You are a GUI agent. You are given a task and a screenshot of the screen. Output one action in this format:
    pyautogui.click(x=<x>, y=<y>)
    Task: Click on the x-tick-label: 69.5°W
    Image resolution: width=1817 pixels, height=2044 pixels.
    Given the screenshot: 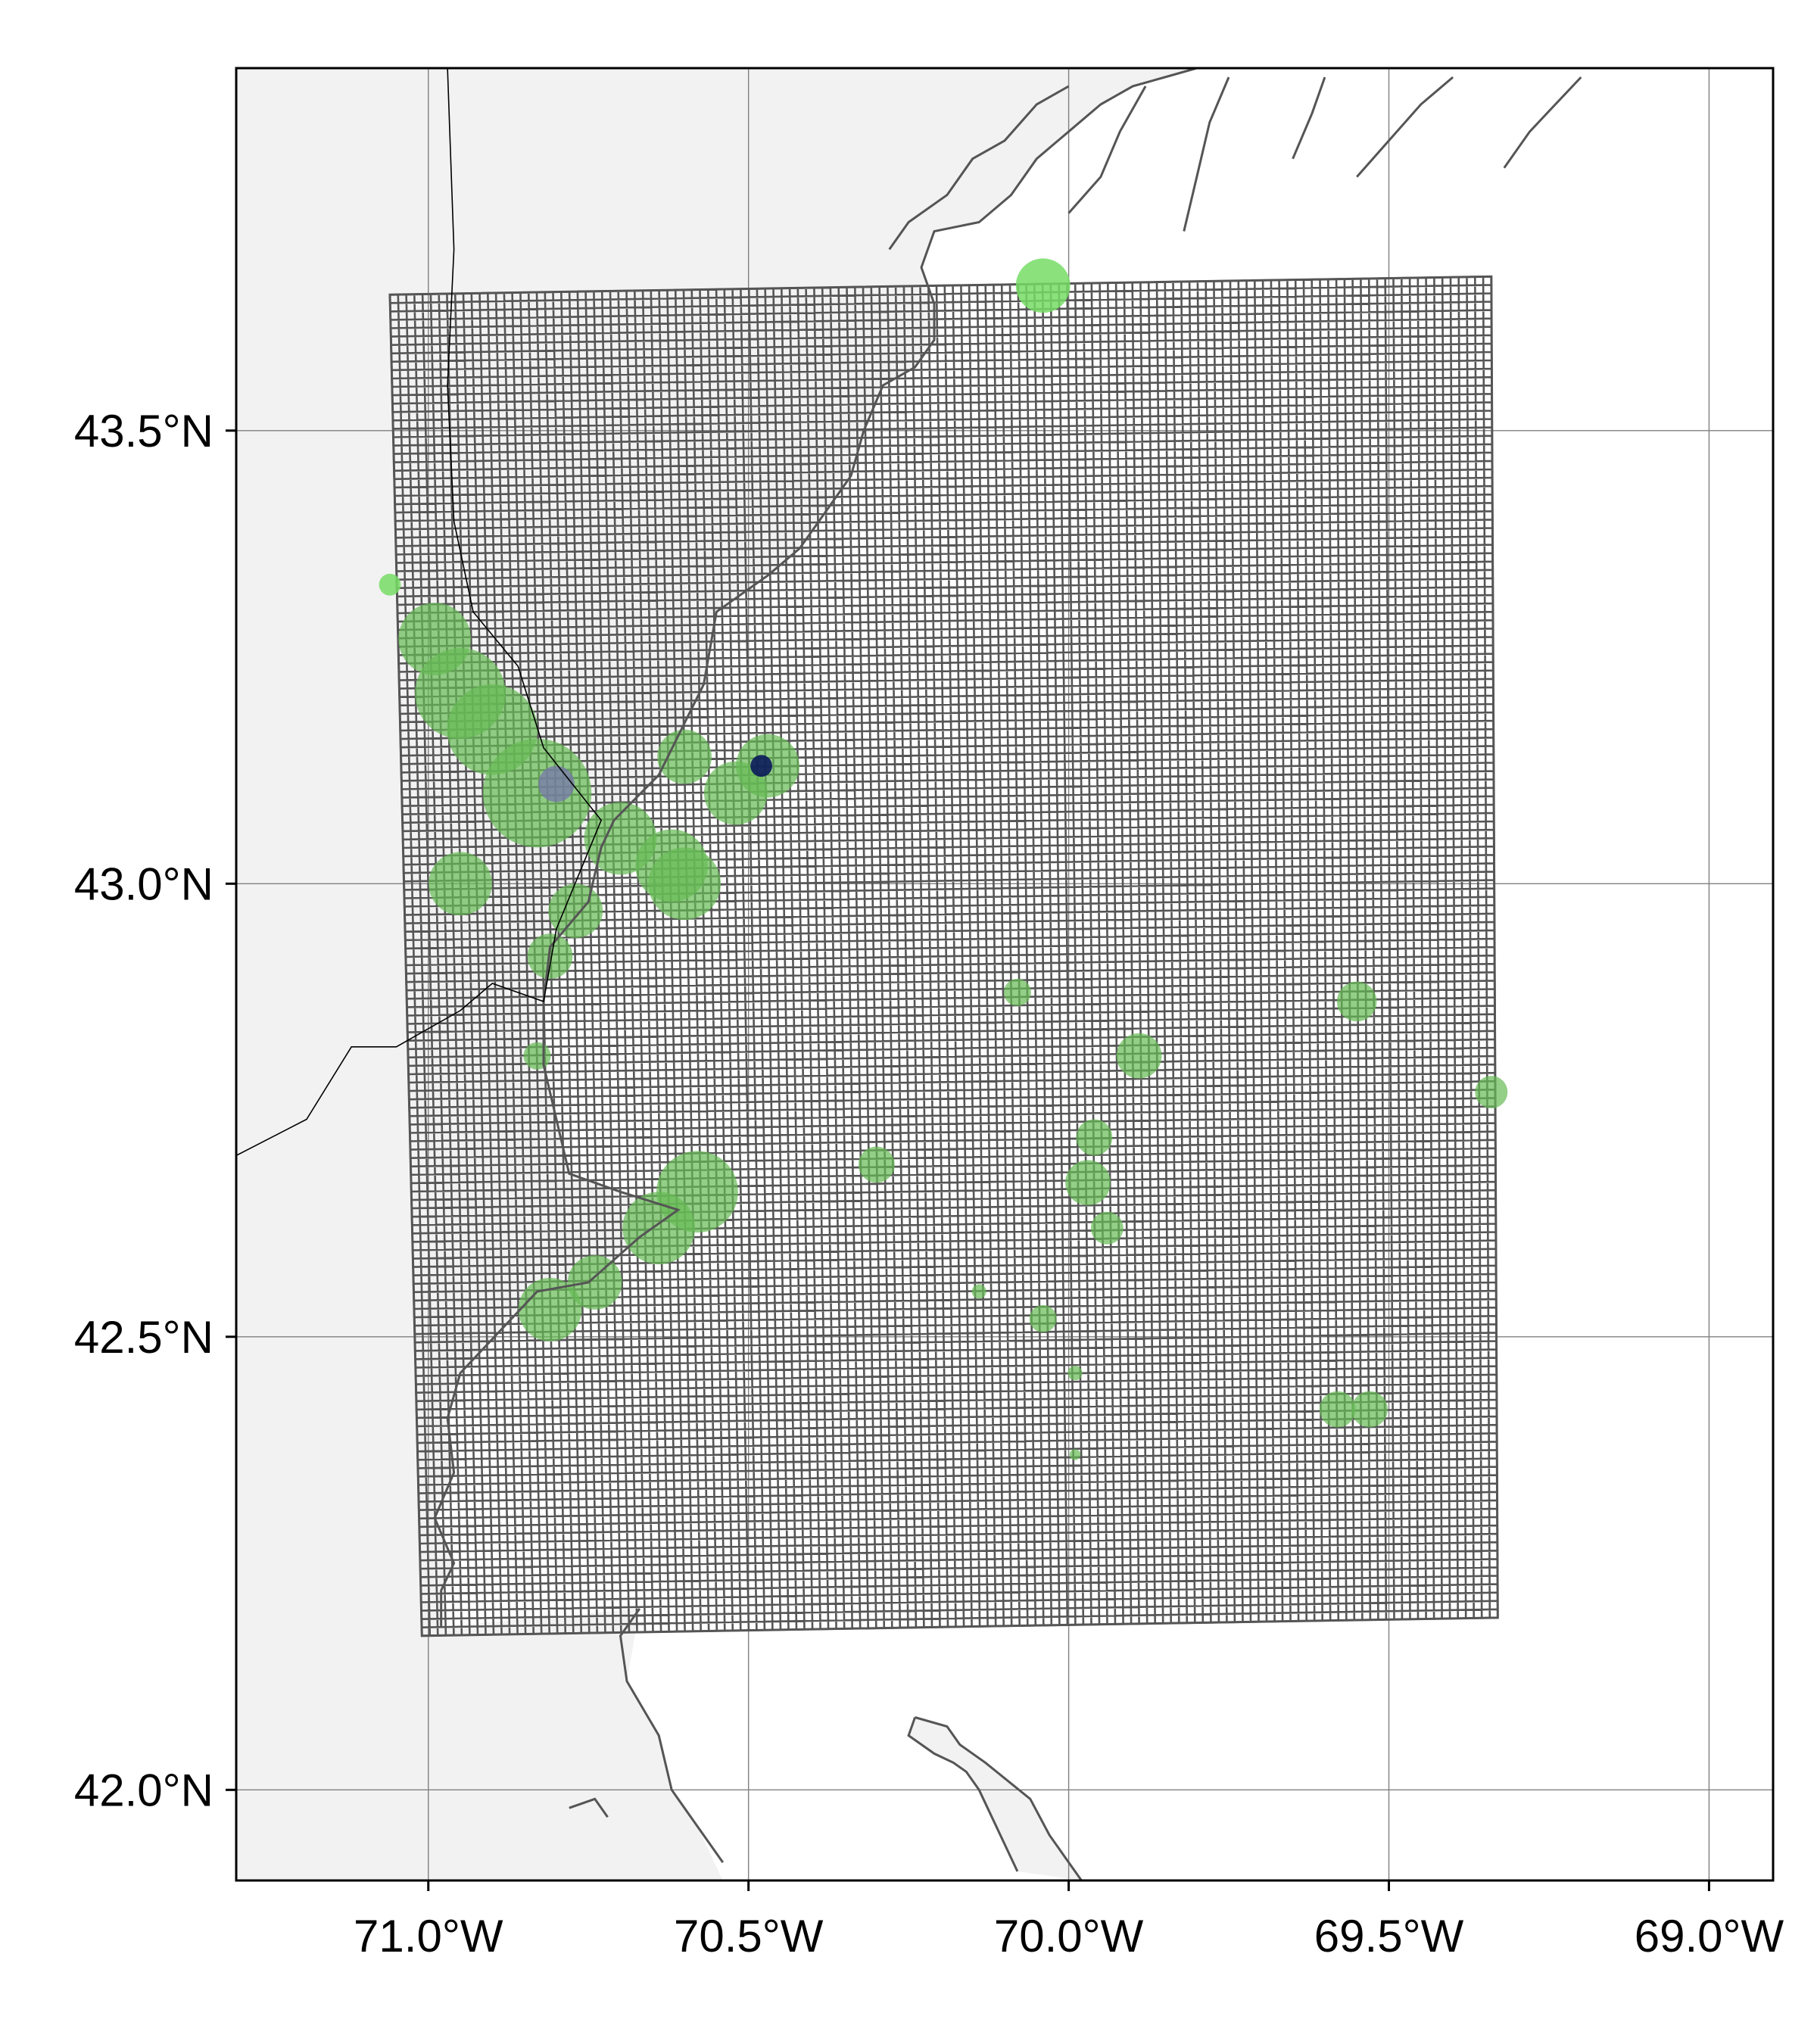 What is the action you would take?
    pyautogui.click(x=1389, y=1936)
    